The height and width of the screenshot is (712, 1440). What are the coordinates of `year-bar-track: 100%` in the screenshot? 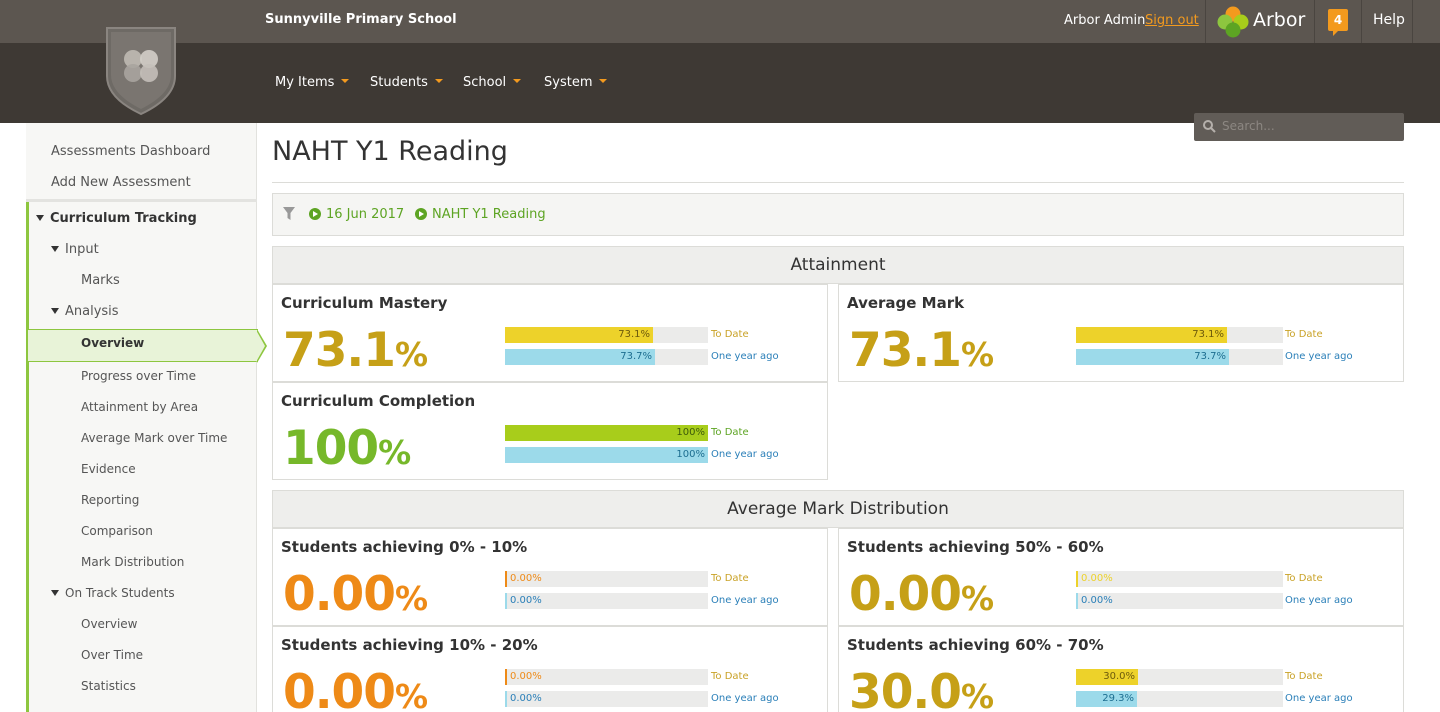 It's located at (606, 455).